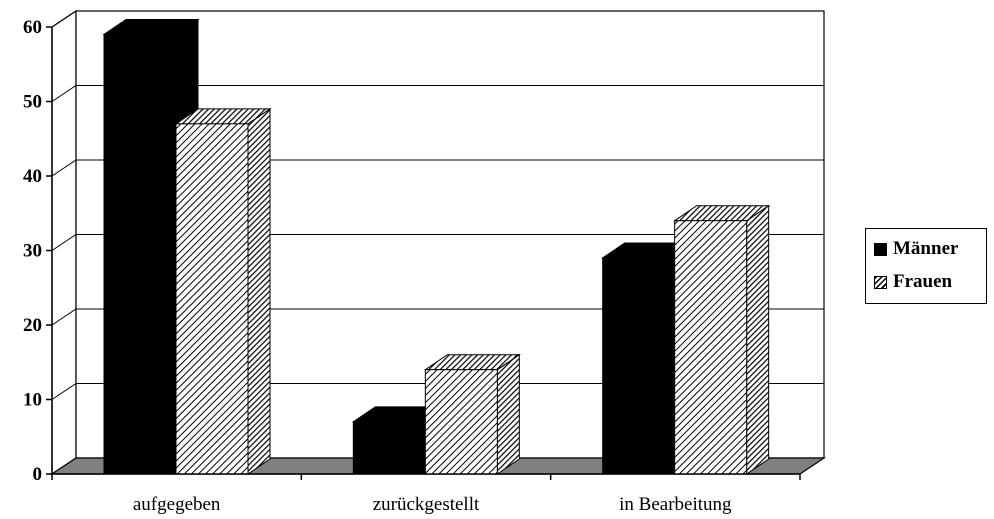  Describe the element at coordinates (926, 266) in the screenshot. I see `legend: Männer Frauen` at that location.